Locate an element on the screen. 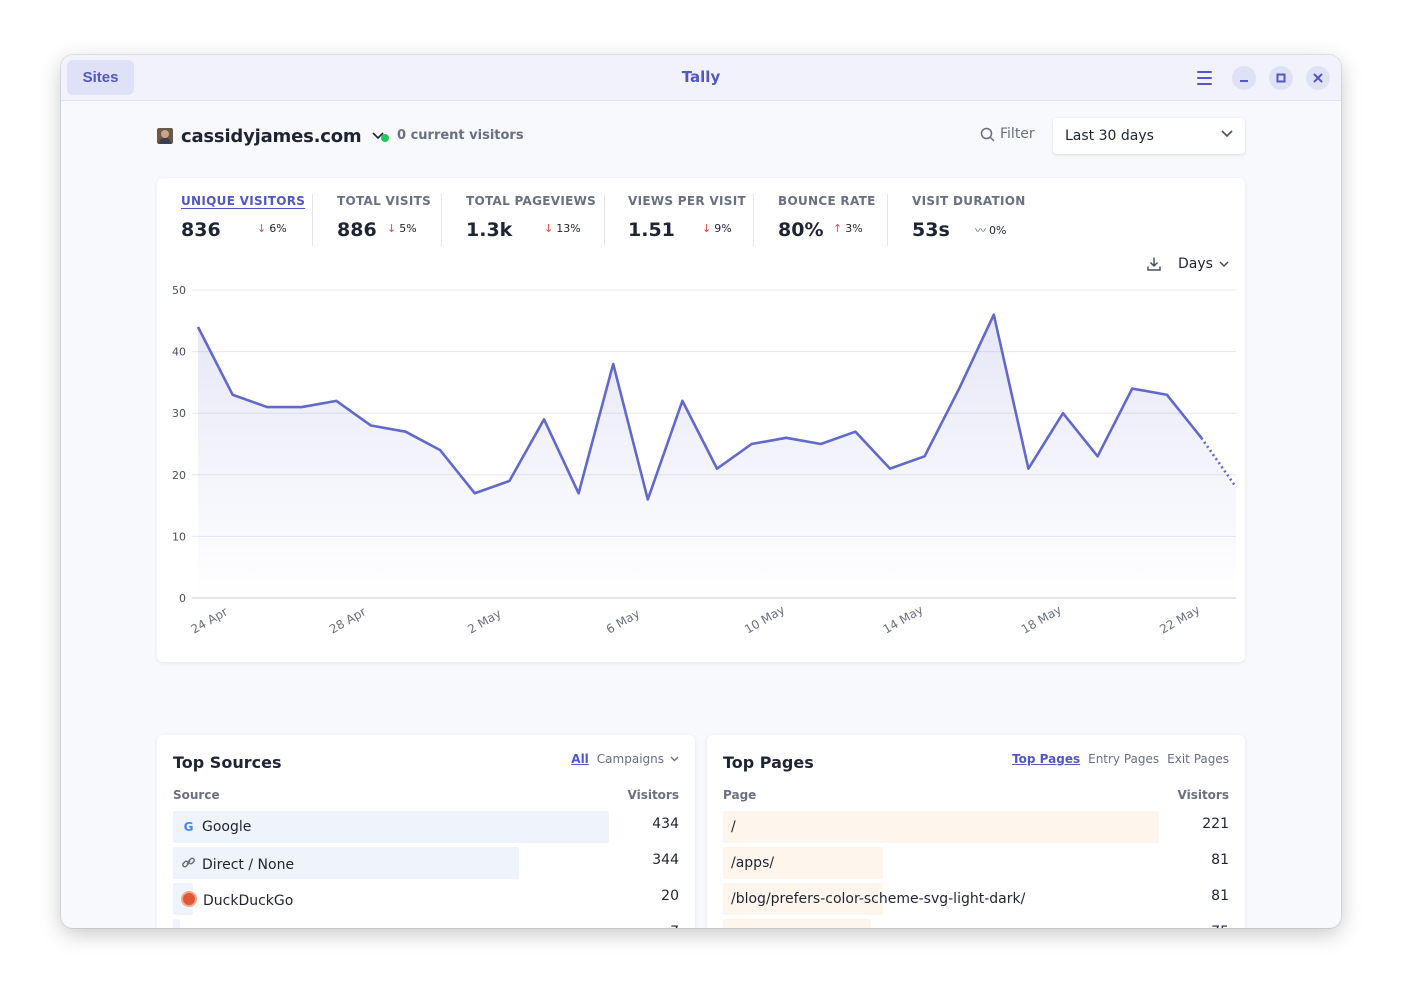 The height and width of the screenshot is (996, 1402). current-visitors: 0 current visitors is located at coordinates (460, 135).